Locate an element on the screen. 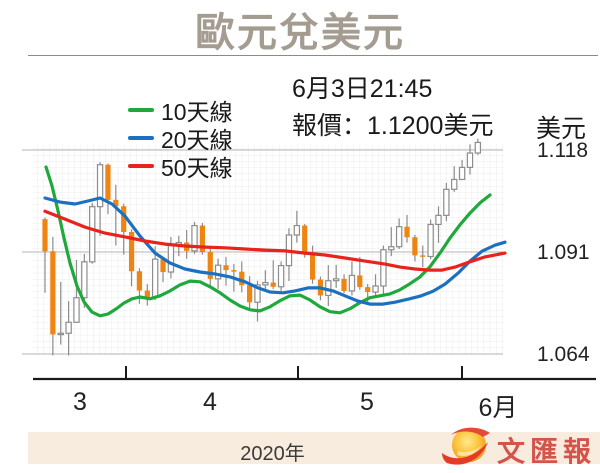 The image size is (600, 473). wenweipo-logo-icon is located at coordinates (466, 446).